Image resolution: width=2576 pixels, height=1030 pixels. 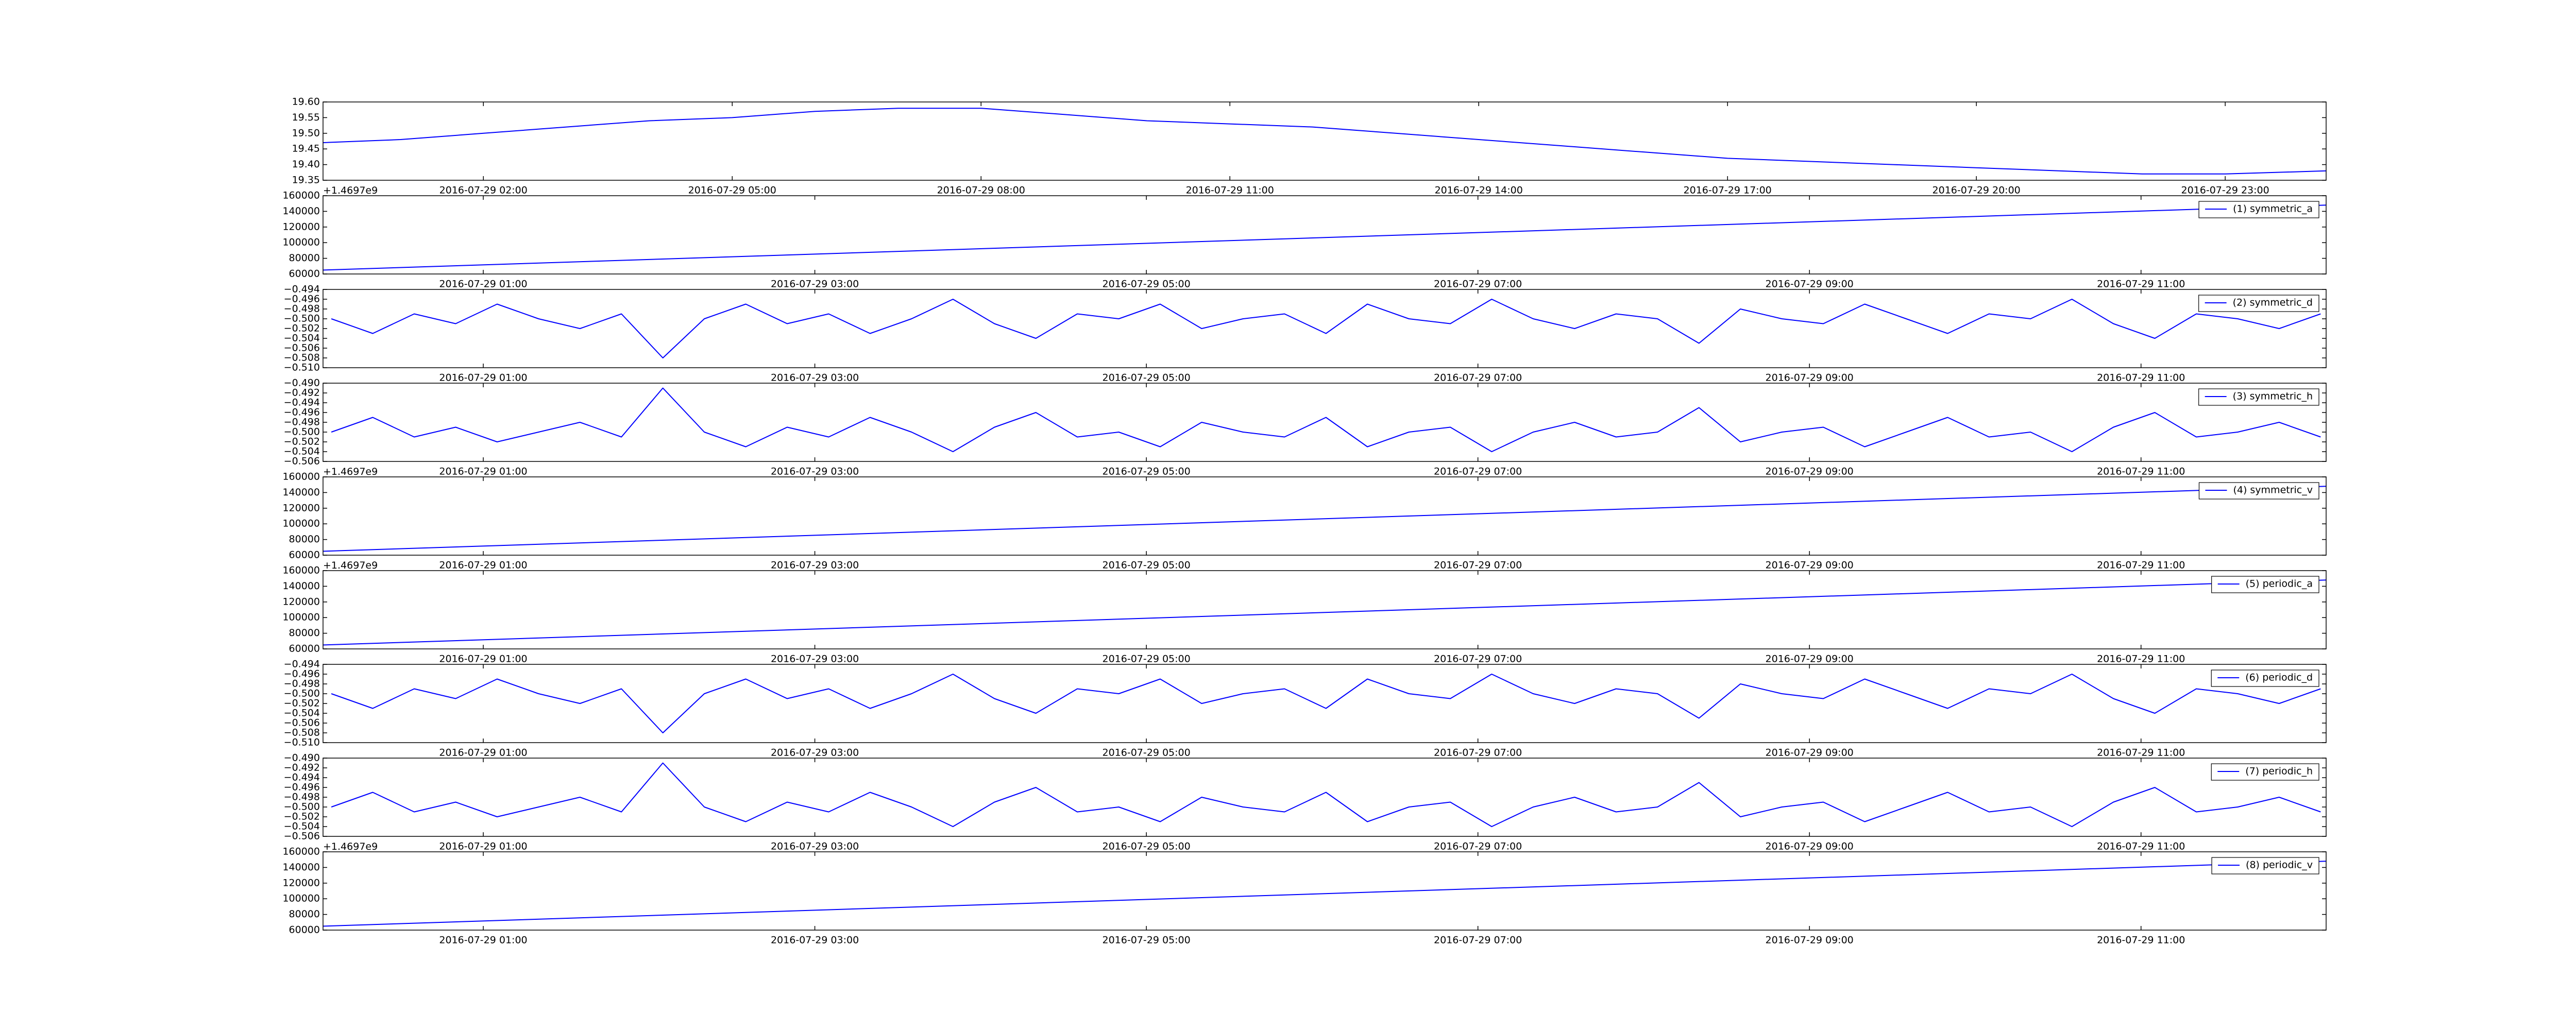 What do you see at coordinates (2265, 772) in the screenshot?
I see `legend-box` at bounding box center [2265, 772].